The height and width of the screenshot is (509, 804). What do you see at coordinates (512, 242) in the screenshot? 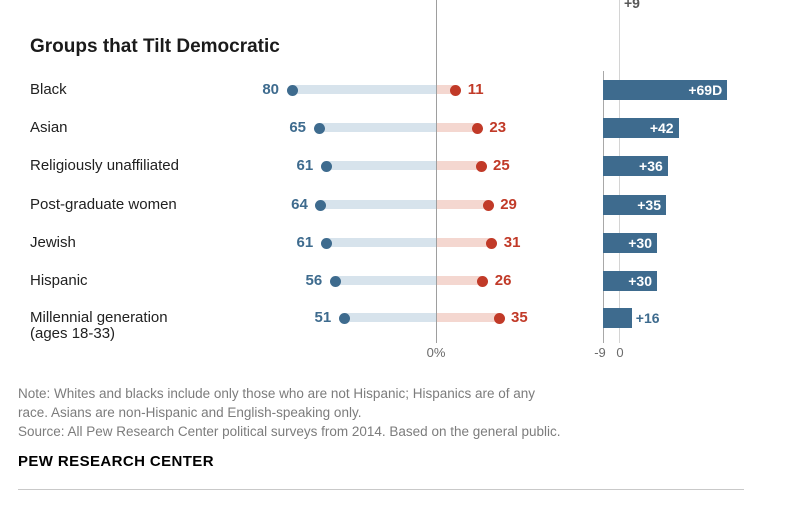
I see `rep-value: 31` at bounding box center [512, 242].